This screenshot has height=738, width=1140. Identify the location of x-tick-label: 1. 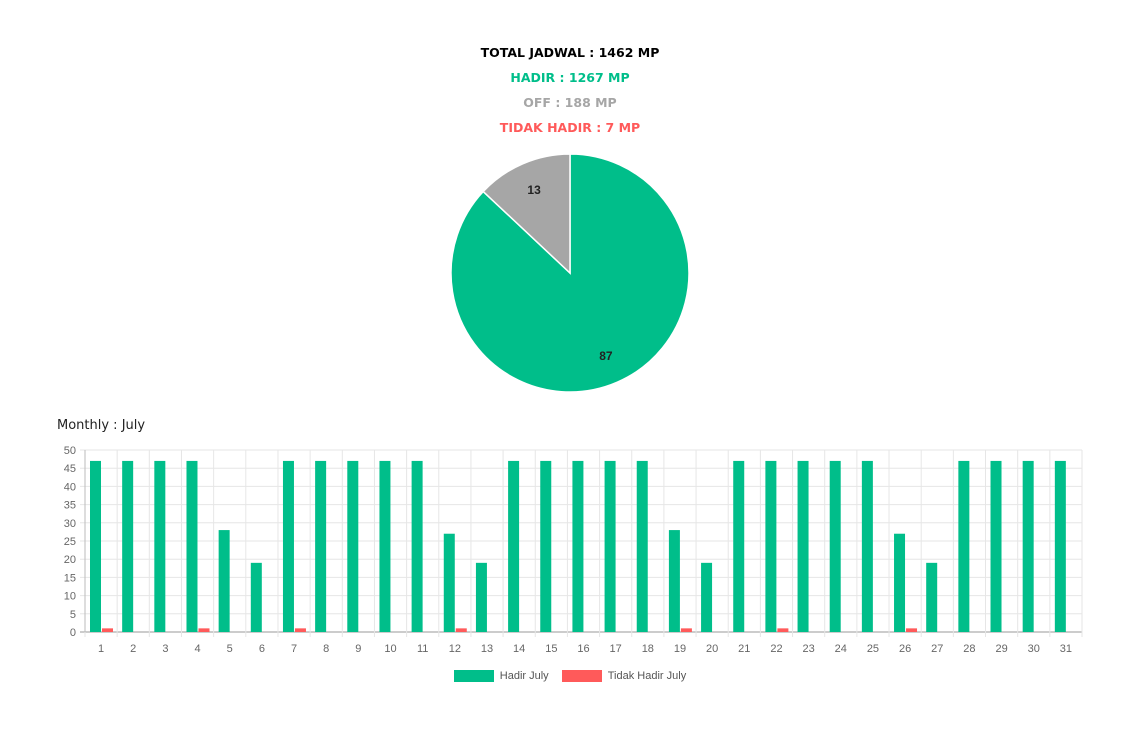
(101, 649).